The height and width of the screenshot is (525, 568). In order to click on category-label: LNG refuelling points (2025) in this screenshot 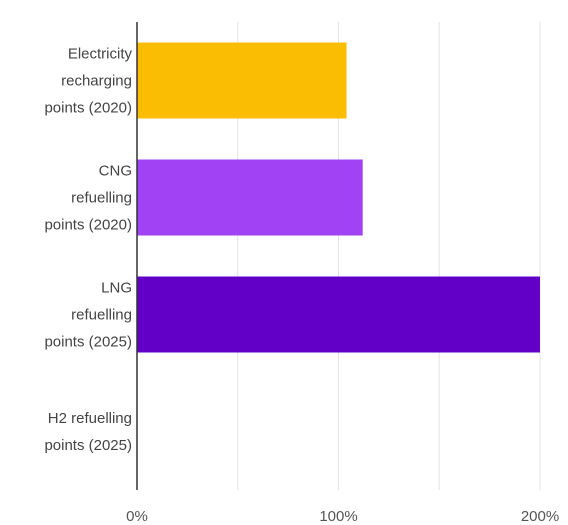, I will do `click(88, 315)`.